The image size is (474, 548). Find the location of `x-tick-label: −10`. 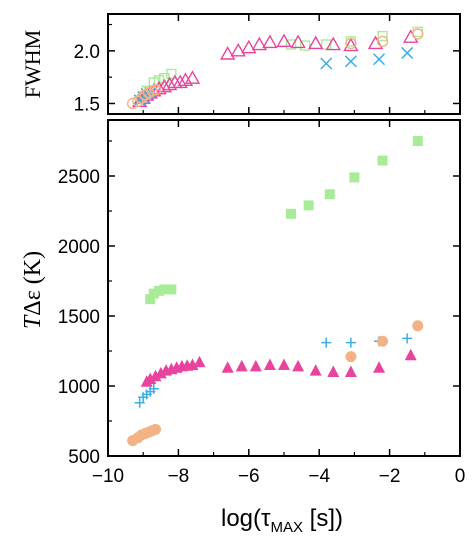

x-tick-label: −10 is located at coordinates (108, 476).